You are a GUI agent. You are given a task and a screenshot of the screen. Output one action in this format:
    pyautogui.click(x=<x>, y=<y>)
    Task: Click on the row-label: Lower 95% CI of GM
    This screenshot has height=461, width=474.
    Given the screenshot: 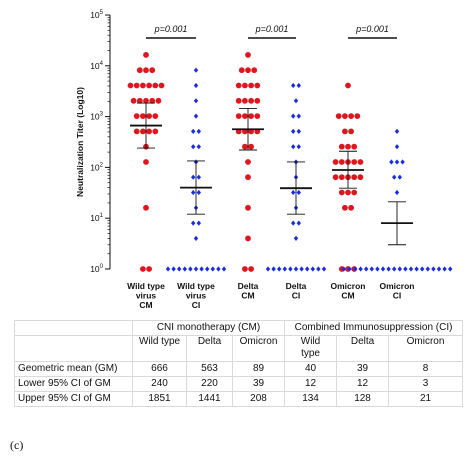 What is the action you would take?
    pyautogui.click(x=73, y=384)
    